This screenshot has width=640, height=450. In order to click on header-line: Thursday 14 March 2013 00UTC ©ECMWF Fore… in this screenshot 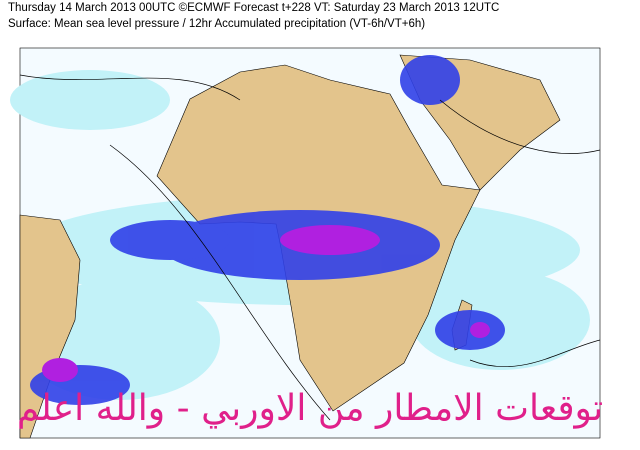, I will do `click(254, 8)`.